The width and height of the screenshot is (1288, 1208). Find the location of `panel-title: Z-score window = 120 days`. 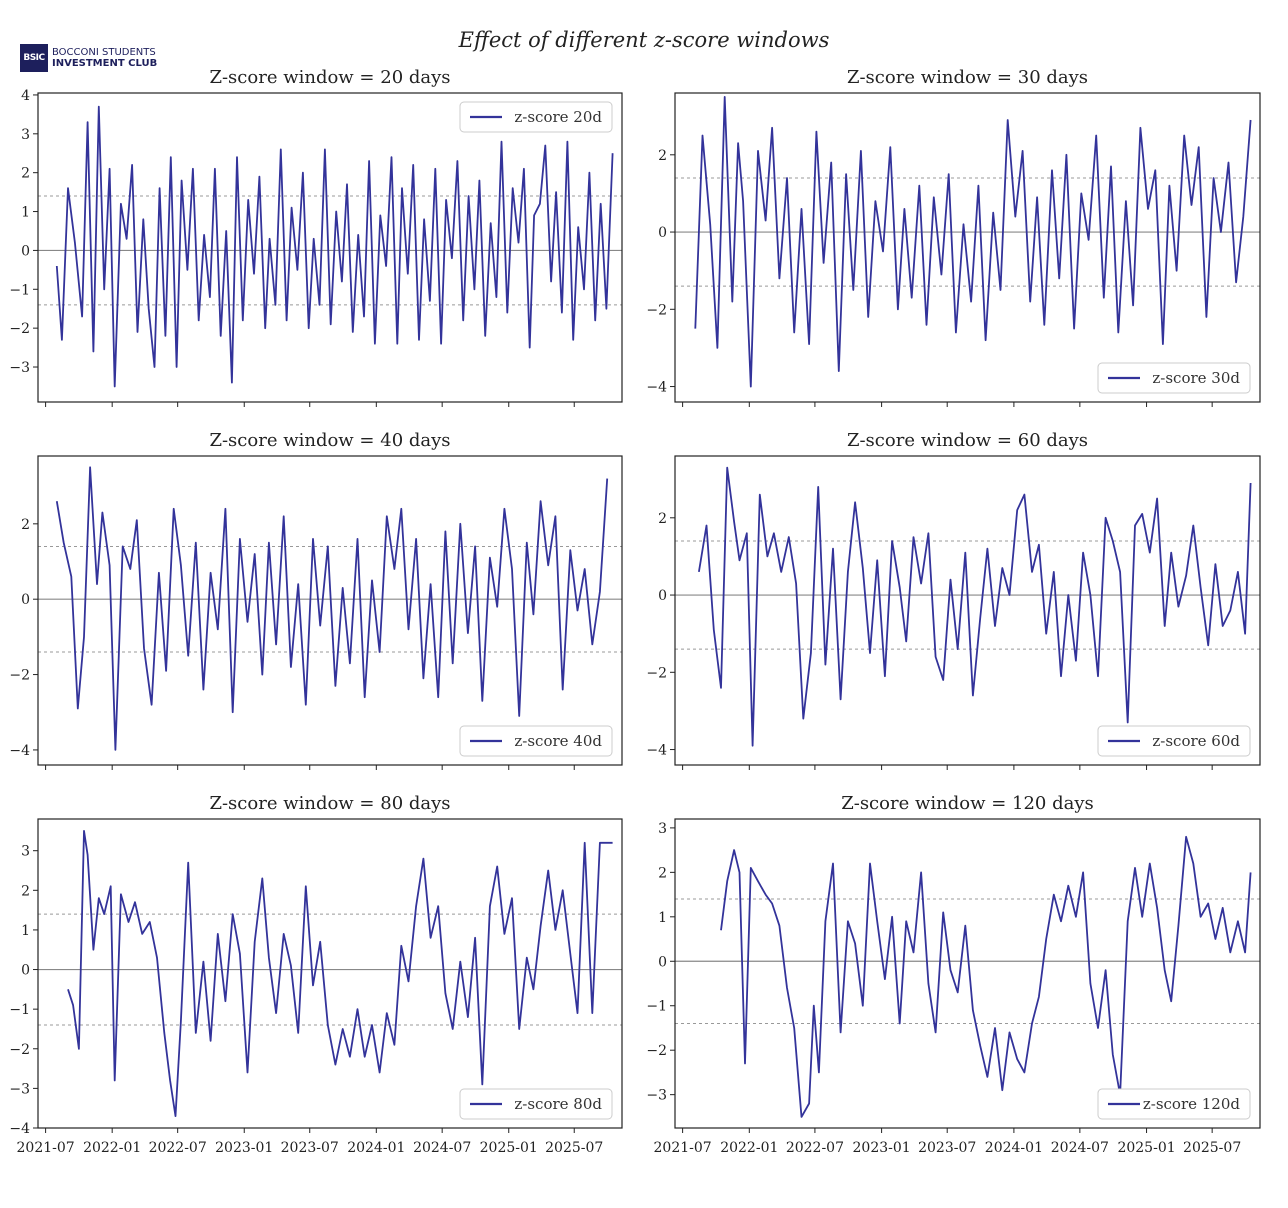

panel-title: Z-score window = 120 days is located at coordinates (967, 803).